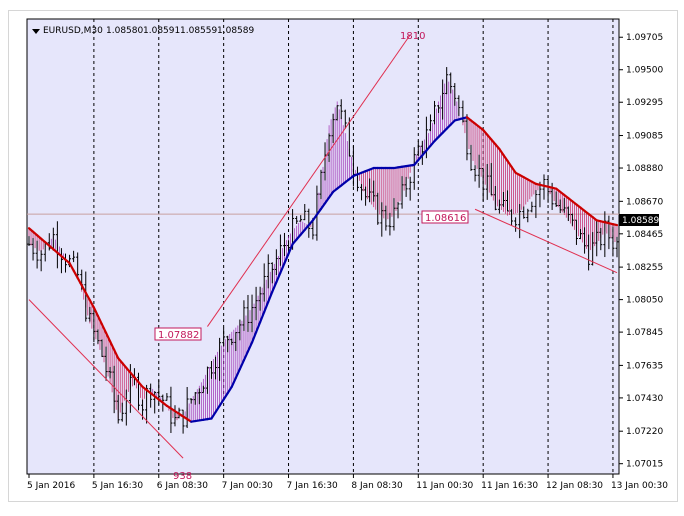 The height and width of the screenshot is (516, 684). What do you see at coordinates (377, 486) in the screenshot?
I see `x-tick-label: 8 Jan 08:30` at bounding box center [377, 486].